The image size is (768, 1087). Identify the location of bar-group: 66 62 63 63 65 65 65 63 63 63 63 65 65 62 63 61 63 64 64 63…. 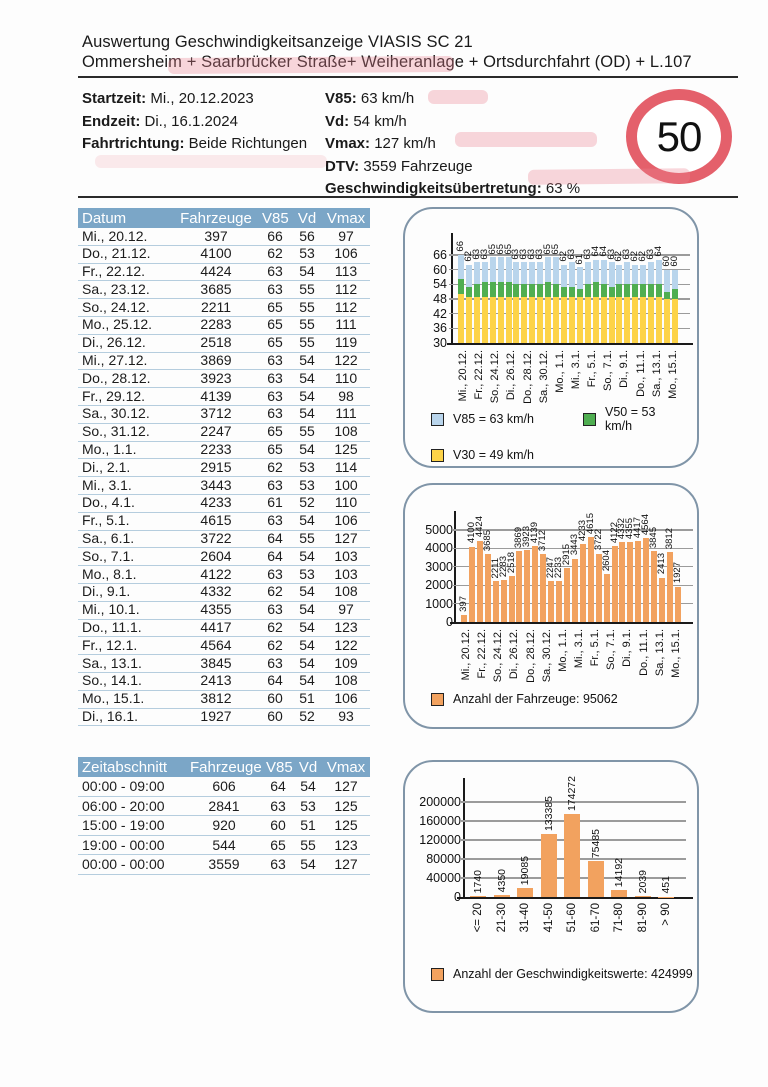
(568, 292).